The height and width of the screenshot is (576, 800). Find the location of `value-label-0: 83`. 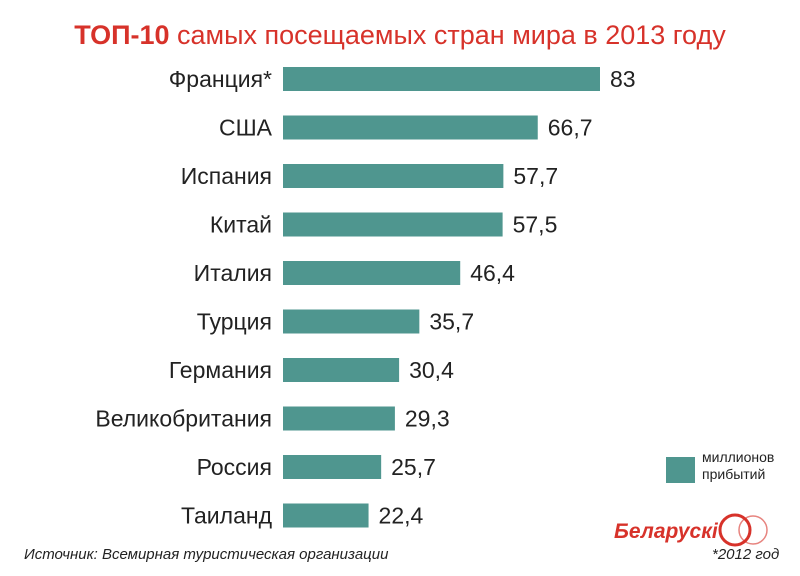

value-label-0: 83 is located at coordinates (623, 79).